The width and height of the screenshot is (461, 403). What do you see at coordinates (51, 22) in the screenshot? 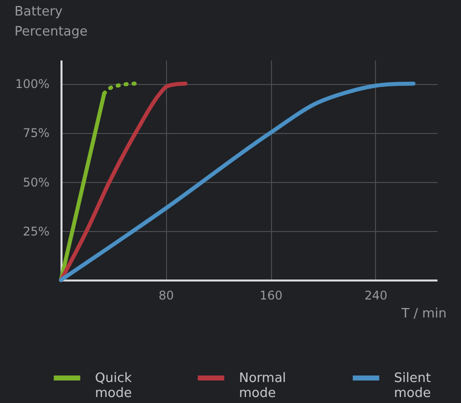
I see `y-axis-title: Battery Percentage` at bounding box center [51, 22].